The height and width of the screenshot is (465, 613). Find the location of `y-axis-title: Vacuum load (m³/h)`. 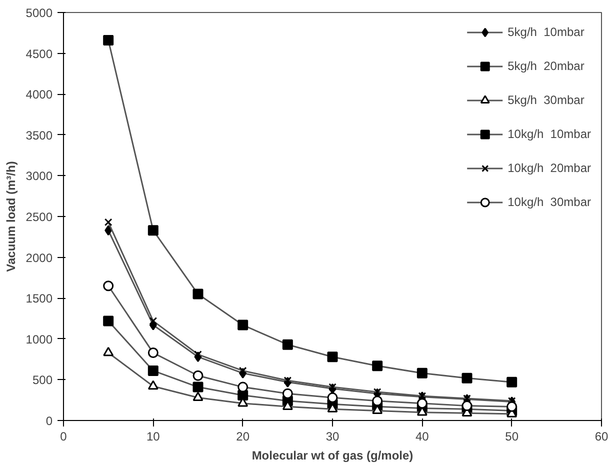

y-axis-title: Vacuum load (m³/h) is located at coordinates (11, 216).